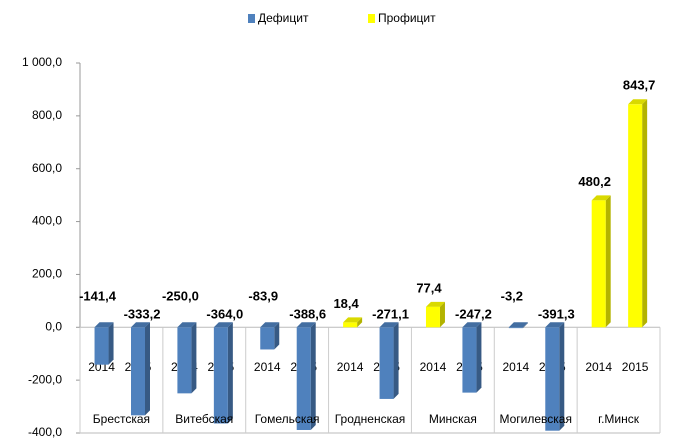  What do you see at coordinates (535, 419) in the screenshot?
I see `group-label: Могилевская` at bounding box center [535, 419].